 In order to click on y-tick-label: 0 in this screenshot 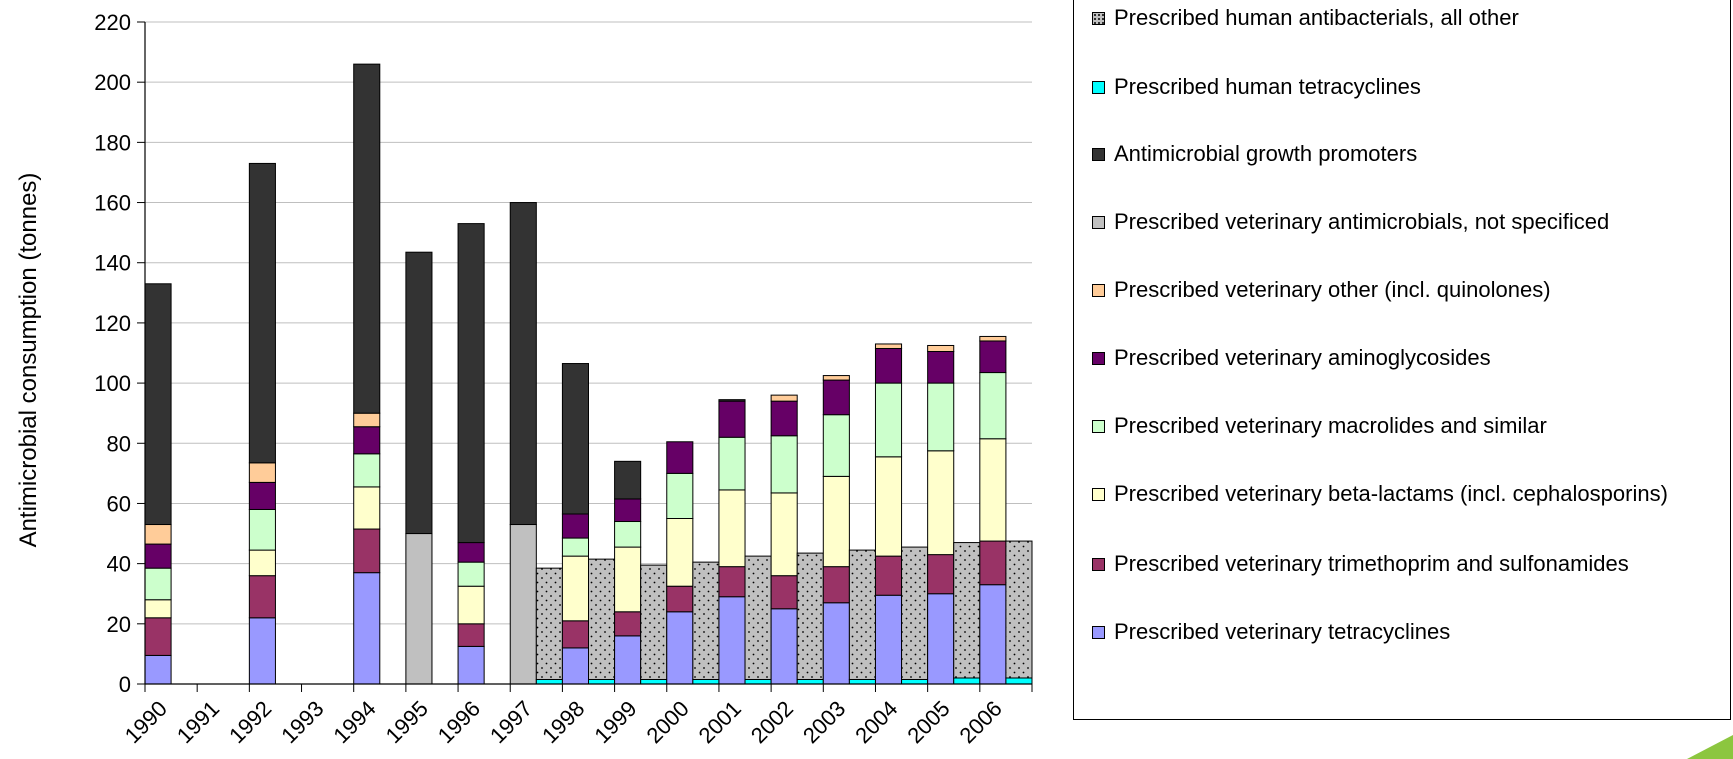, I will do `click(125, 684)`.